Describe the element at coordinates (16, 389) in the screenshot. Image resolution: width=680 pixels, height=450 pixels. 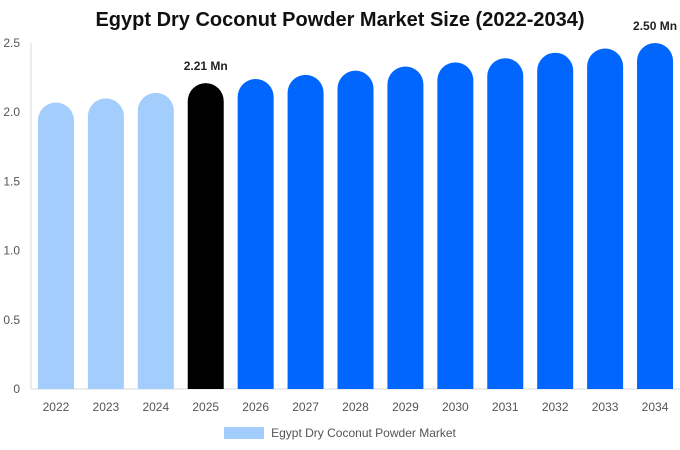
I see `y-tick-label: 0` at that location.